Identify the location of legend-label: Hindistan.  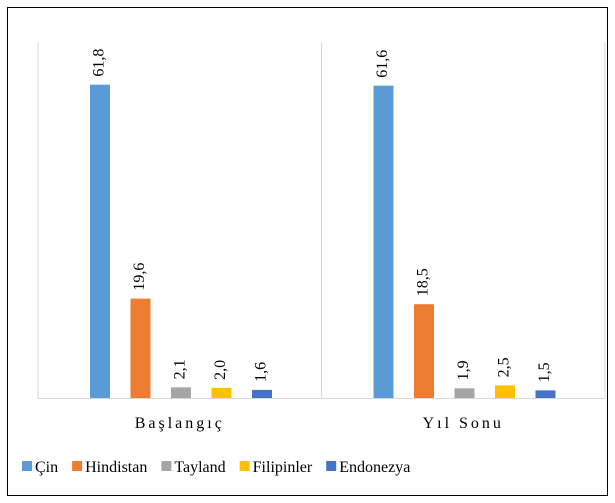
(116, 467).